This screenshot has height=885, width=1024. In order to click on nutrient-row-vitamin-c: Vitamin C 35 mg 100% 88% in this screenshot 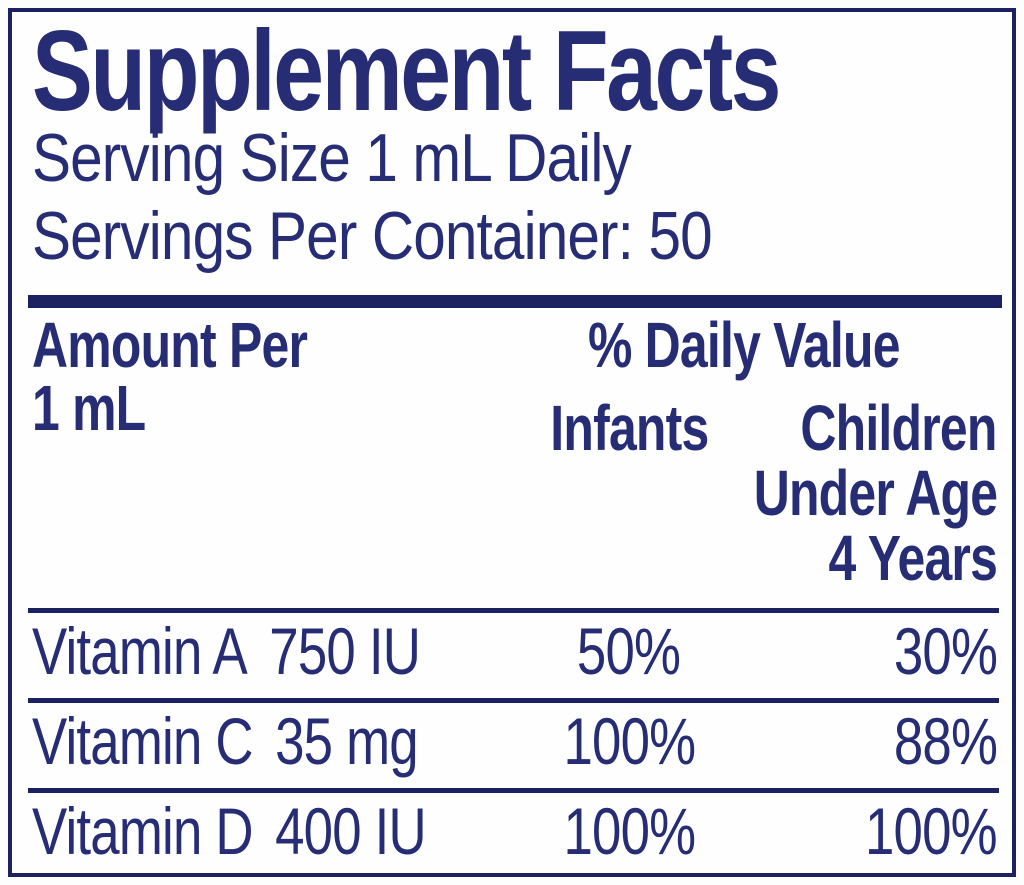, I will do `click(512, 744)`.